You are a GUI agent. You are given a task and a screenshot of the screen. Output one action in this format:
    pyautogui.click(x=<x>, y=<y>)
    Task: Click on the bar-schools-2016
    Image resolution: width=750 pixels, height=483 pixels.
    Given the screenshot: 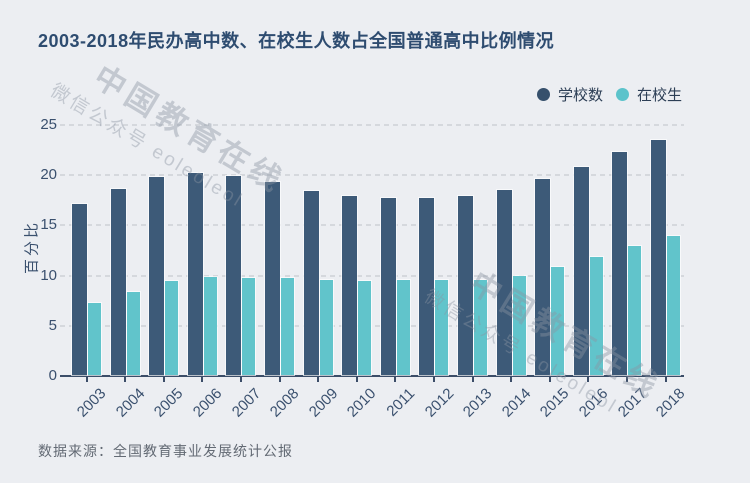 What is the action you would take?
    pyautogui.click(x=581, y=271)
    